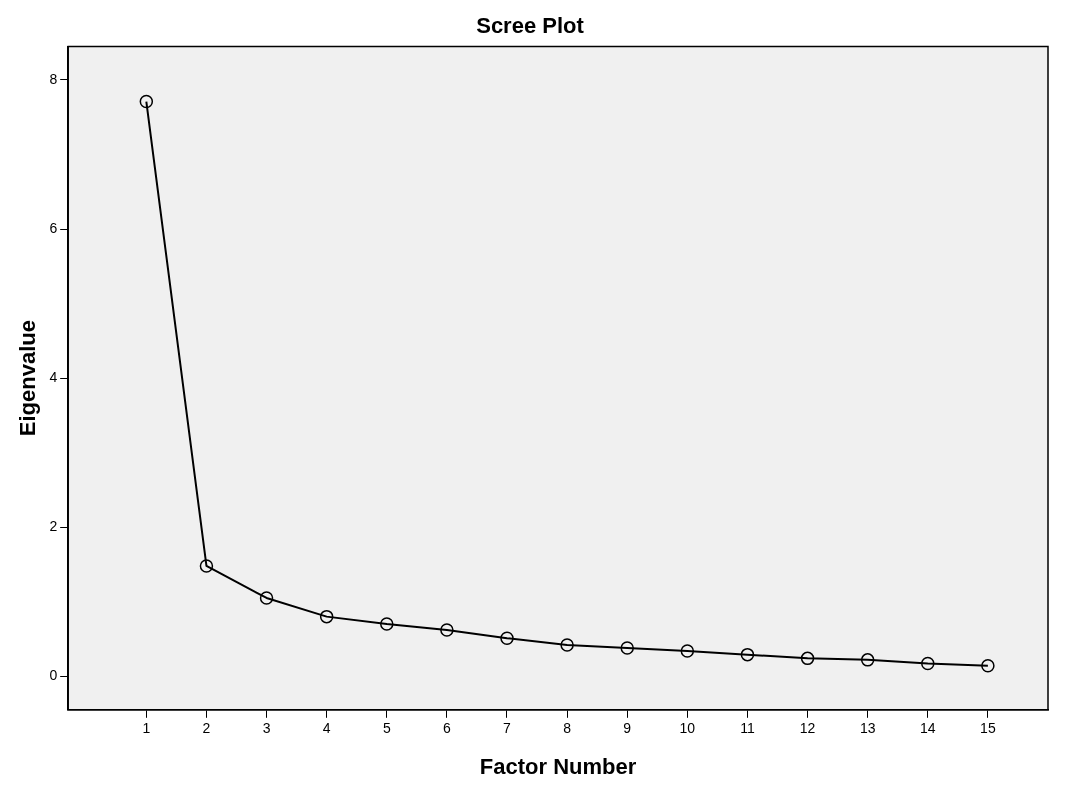 Image resolution: width=1070 pixels, height=797 pixels. Describe the element at coordinates (386, 728) in the screenshot. I see `x-tick-label: 5` at that location.